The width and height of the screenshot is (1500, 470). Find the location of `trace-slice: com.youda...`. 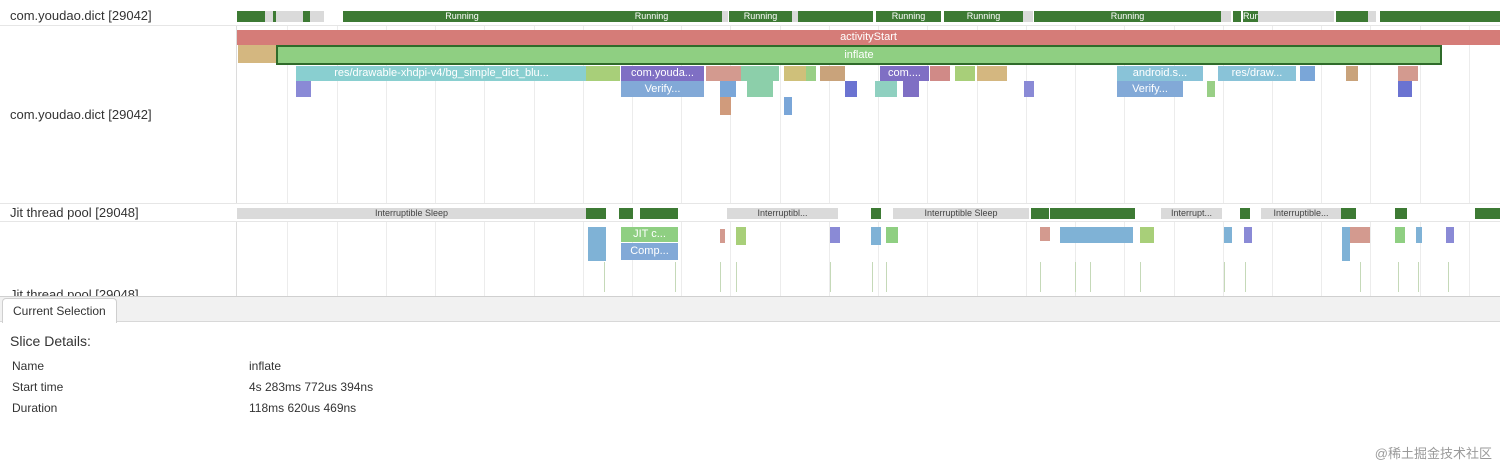

trace-slice: com.youda... is located at coordinates (662, 73).